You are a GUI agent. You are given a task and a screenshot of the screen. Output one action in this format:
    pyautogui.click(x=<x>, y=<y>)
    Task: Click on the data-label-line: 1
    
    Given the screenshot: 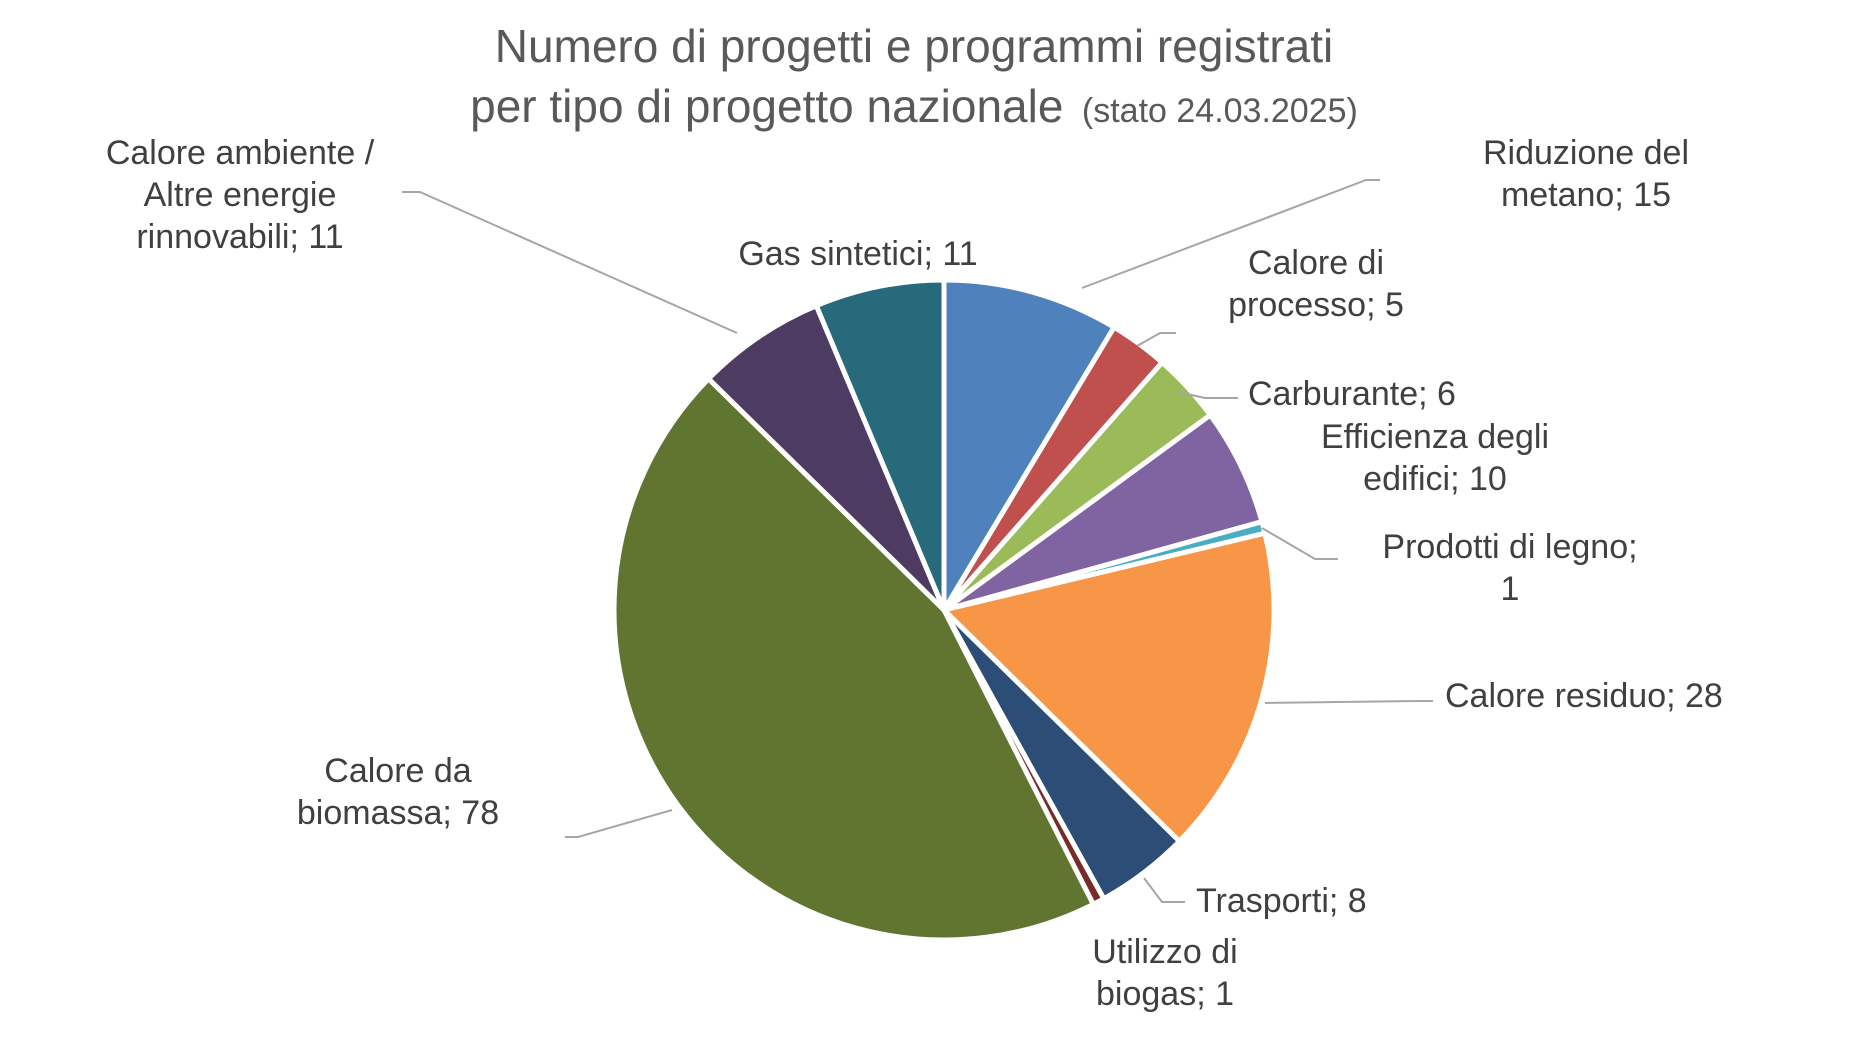 What is the action you would take?
    pyautogui.click(x=1510, y=589)
    